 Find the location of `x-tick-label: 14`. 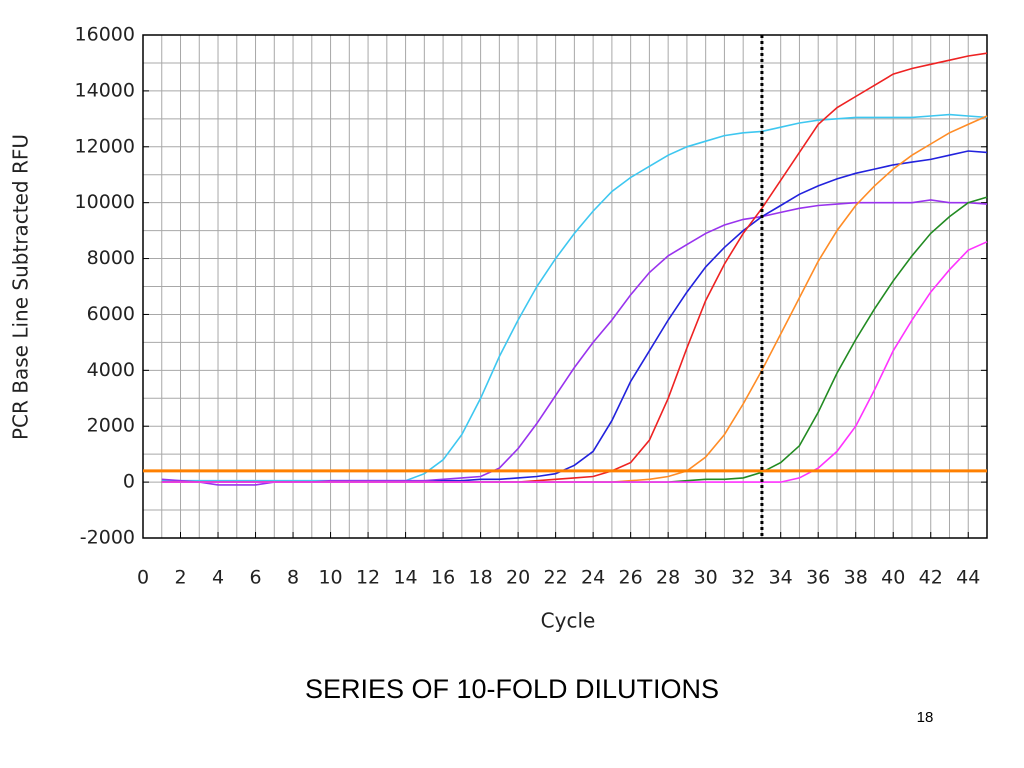

x-tick-label: 14 is located at coordinates (405, 578).